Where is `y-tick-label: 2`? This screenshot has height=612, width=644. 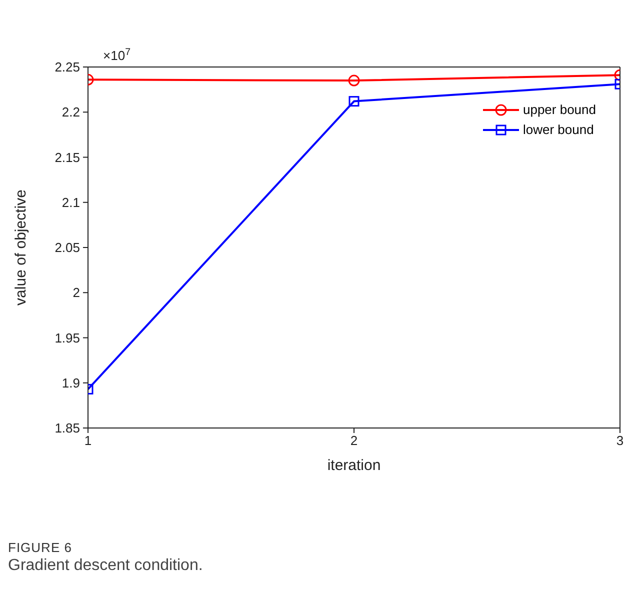
y-tick-label: 2 is located at coordinates (76, 292).